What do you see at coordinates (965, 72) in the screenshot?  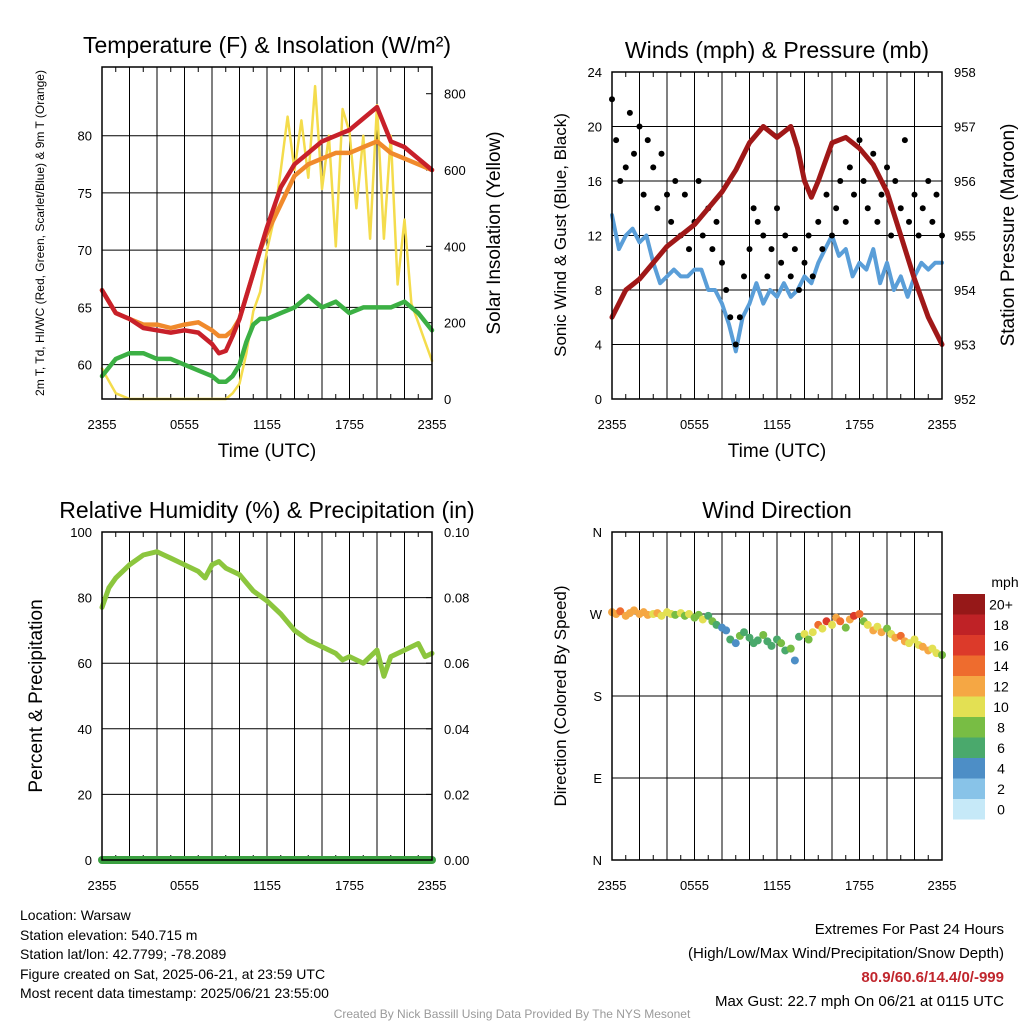 I see `y2-tick-label: 958` at bounding box center [965, 72].